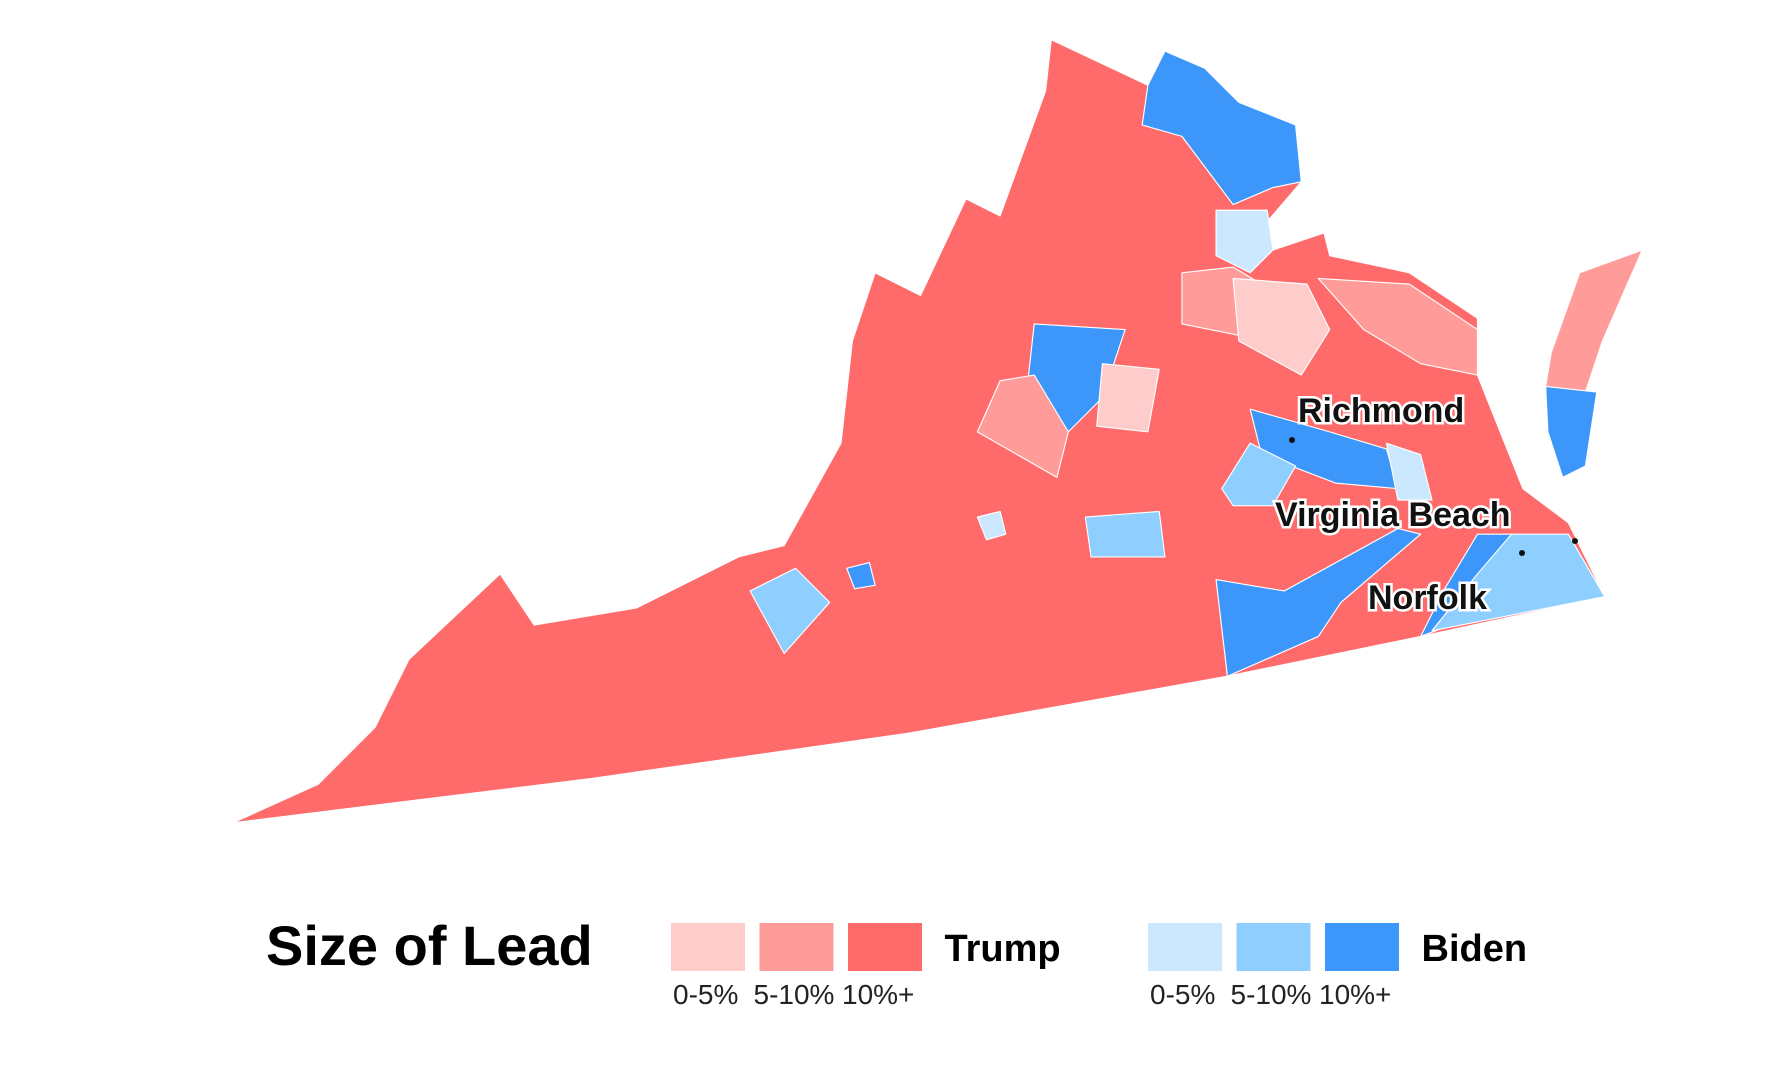 The image size is (1782, 1080). I want to click on city-label: Norfolk, so click(1427, 598).